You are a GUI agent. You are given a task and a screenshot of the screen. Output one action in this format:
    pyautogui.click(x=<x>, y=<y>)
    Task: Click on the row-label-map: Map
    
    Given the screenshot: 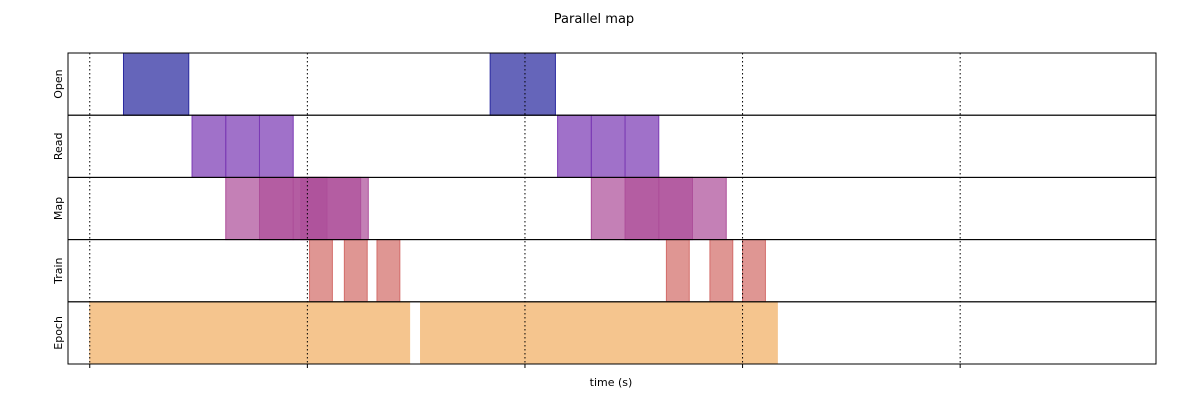 What is the action you would take?
    pyautogui.click(x=58, y=208)
    